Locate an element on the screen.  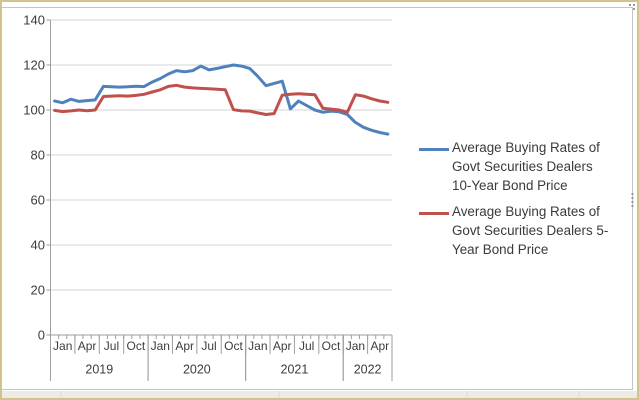
svg-text: 60 is located at coordinates (38, 200).